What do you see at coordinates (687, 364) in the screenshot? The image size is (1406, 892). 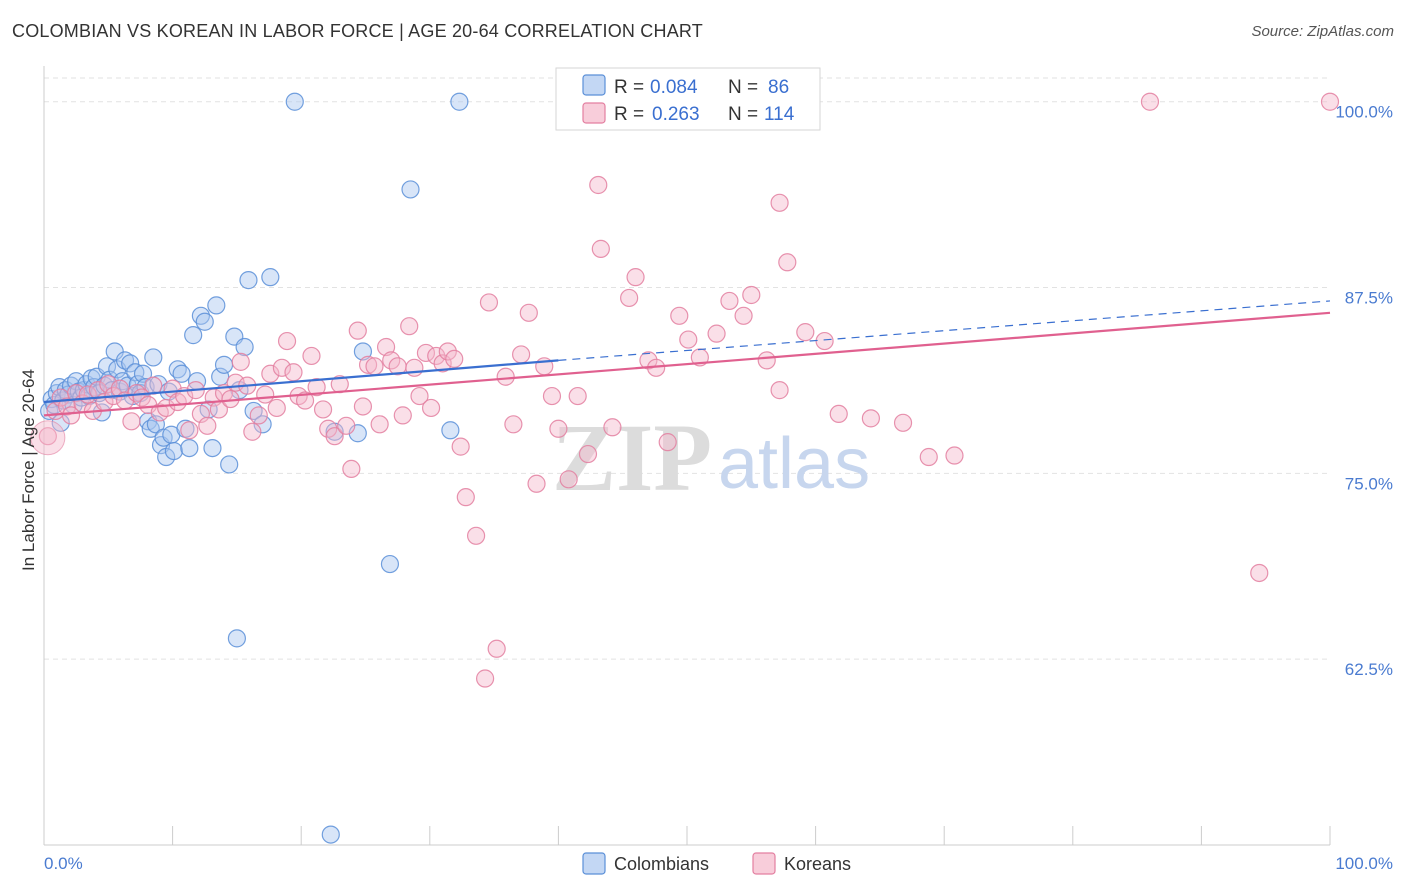 I see `trend-line-koreans` at bounding box center [687, 364].